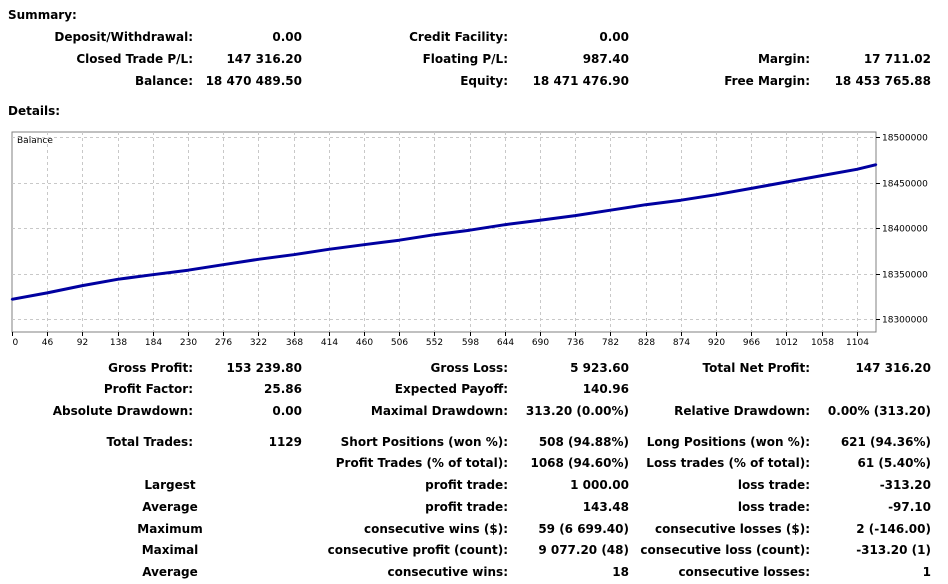  What do you see at coordinates (150, 368) in the screenshot?
I see `gross-profit-label: Gross Profit:` at bounding box center [150, 368].